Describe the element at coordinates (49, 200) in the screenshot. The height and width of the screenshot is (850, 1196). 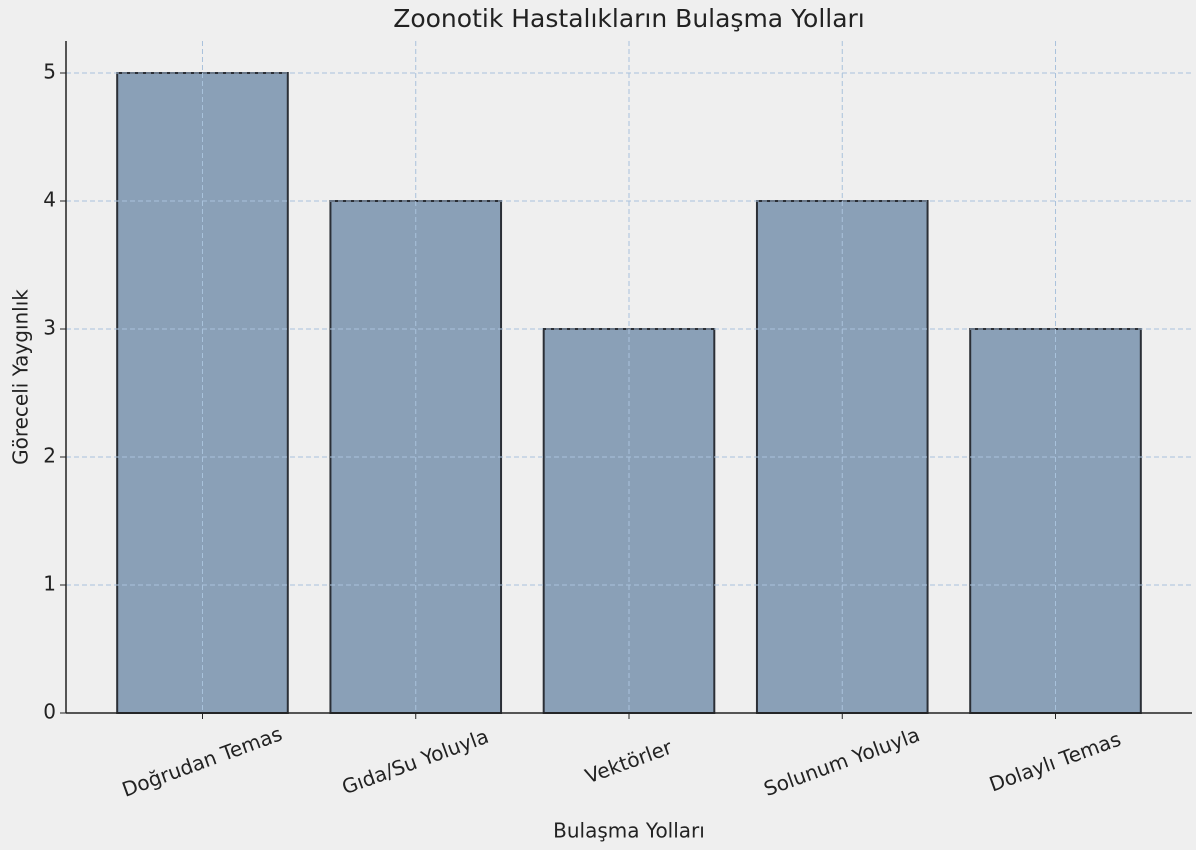
I see `y-tick-label: 4` at that location.